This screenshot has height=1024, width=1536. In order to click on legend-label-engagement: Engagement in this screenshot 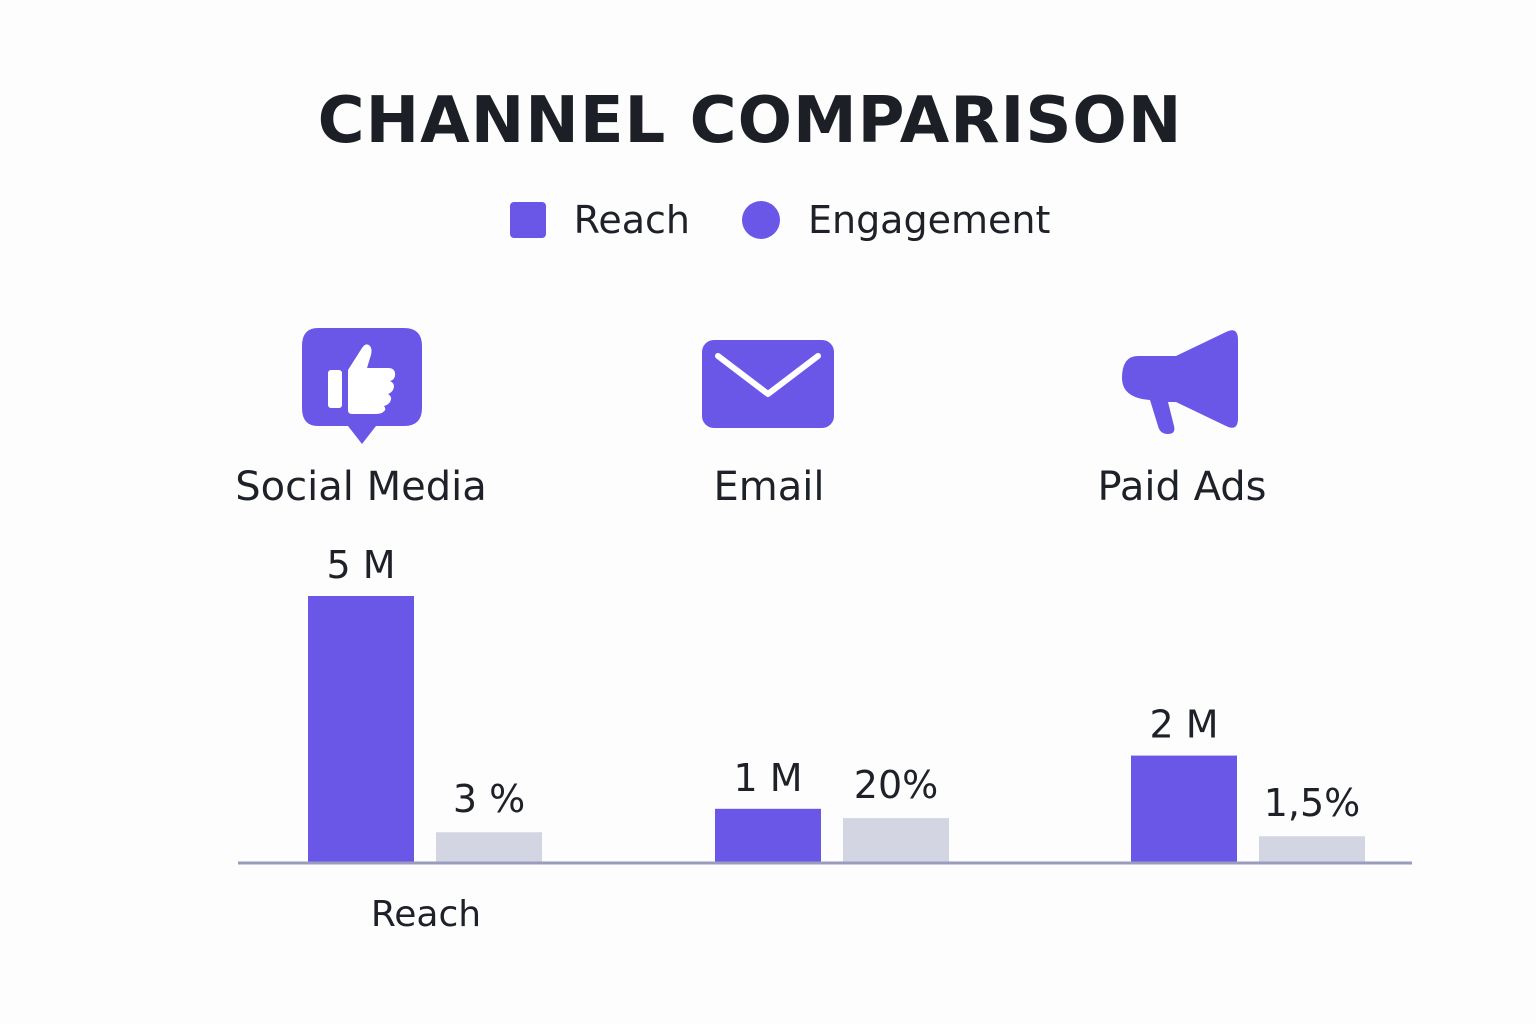, I will do `click(929, 220)`.